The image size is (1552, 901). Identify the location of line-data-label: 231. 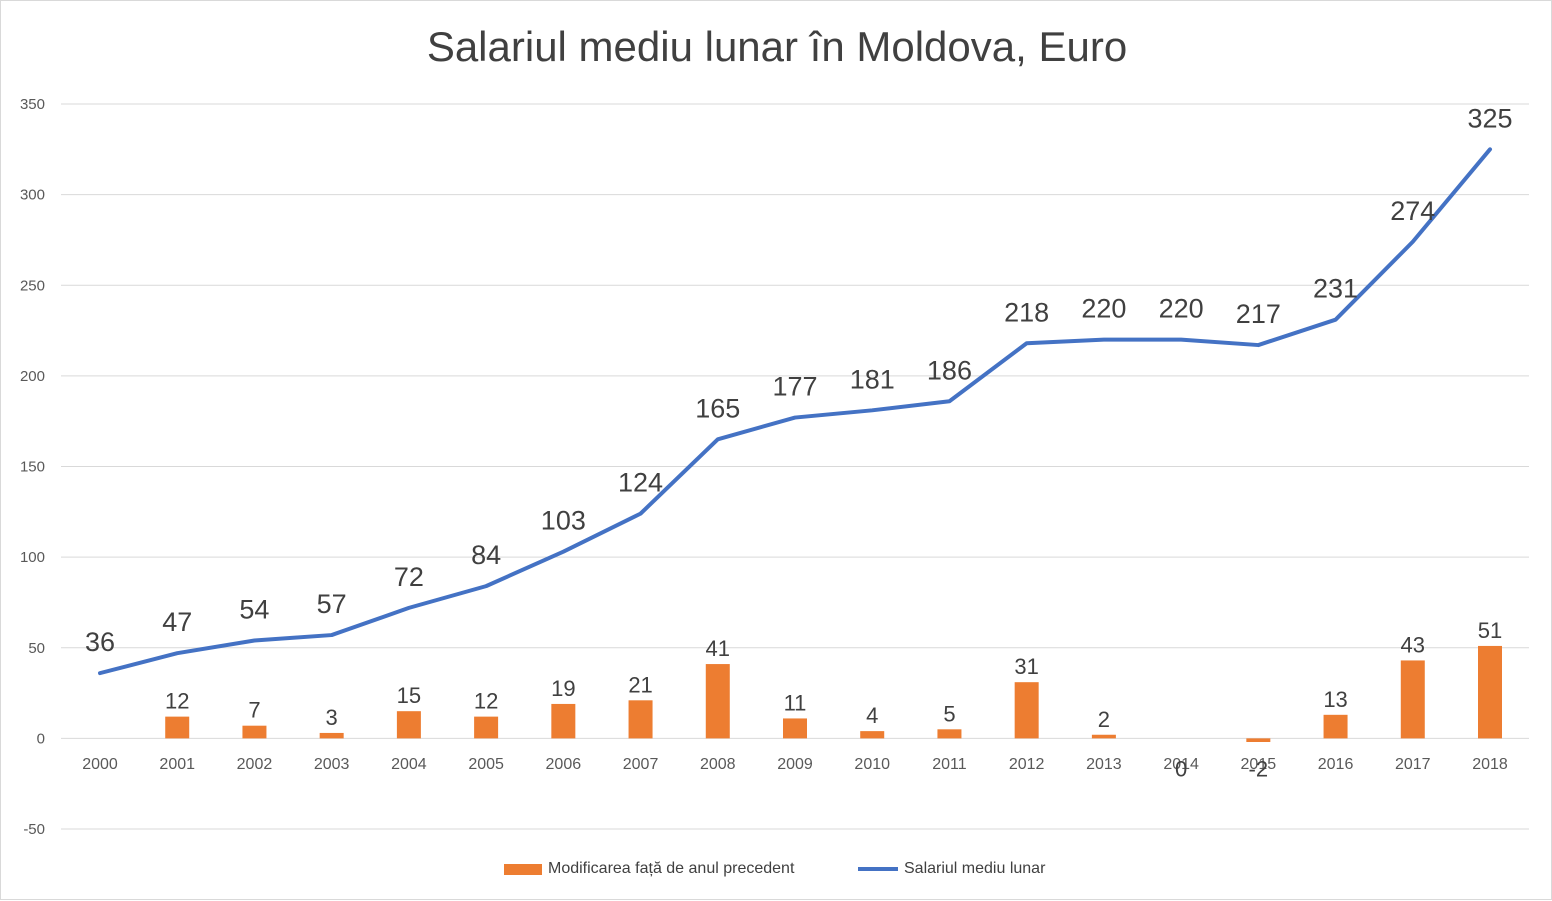
(1335, 289).